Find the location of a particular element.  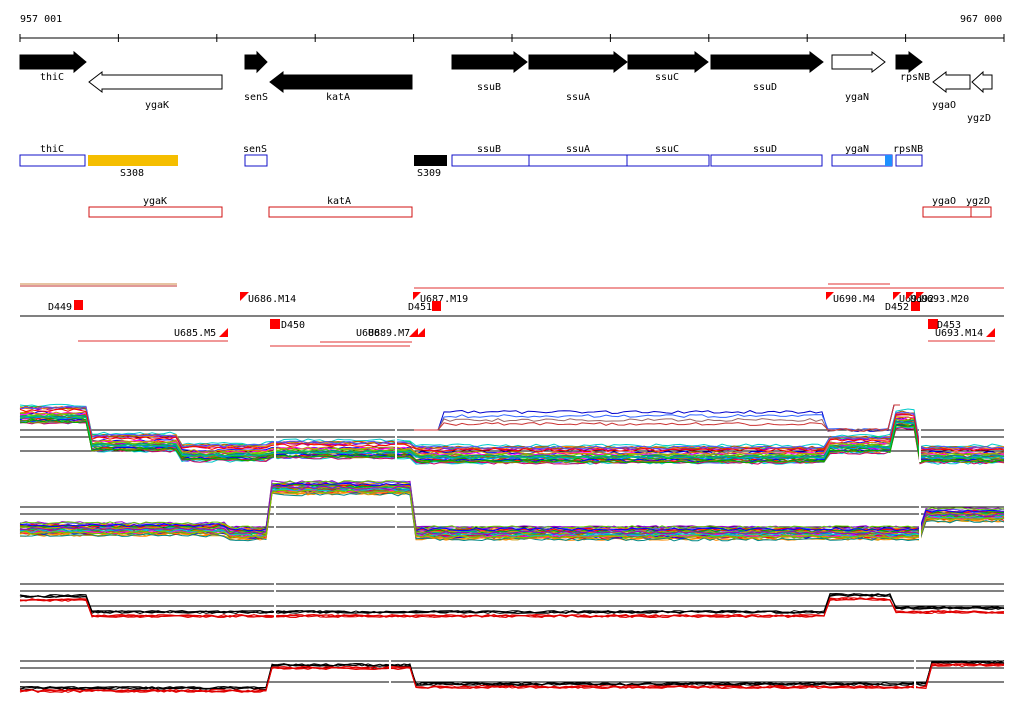

gene-label-ygaO: ygaO is located at coordinates (944, 105).